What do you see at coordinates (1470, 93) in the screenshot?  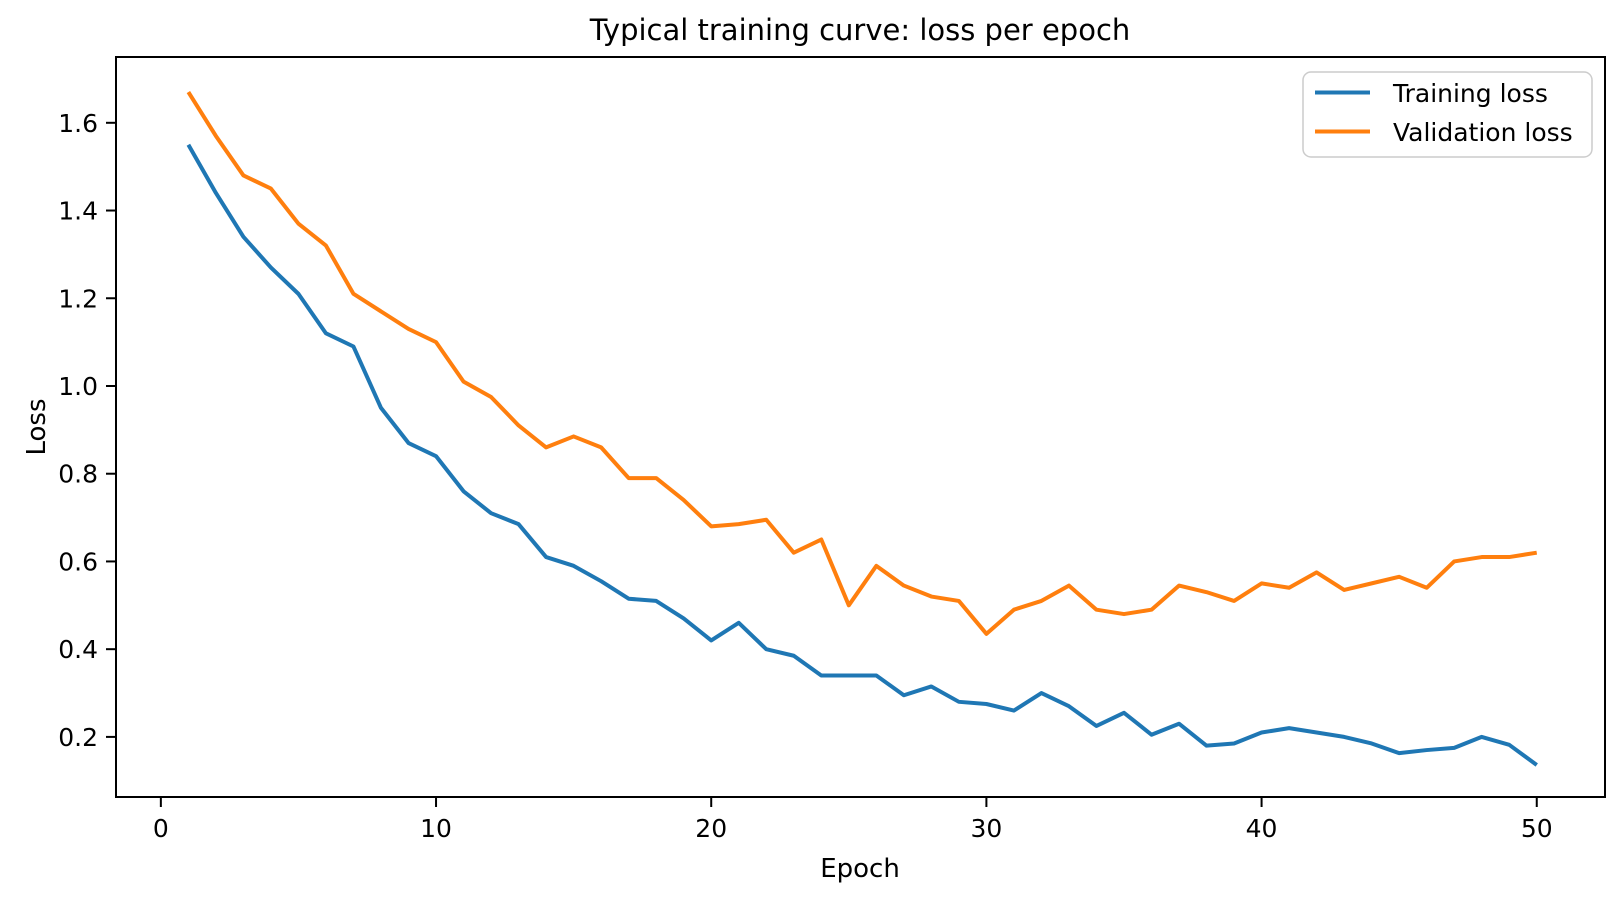 I see `legend-label-training: Training loss` at bounding box center [1470, 93].